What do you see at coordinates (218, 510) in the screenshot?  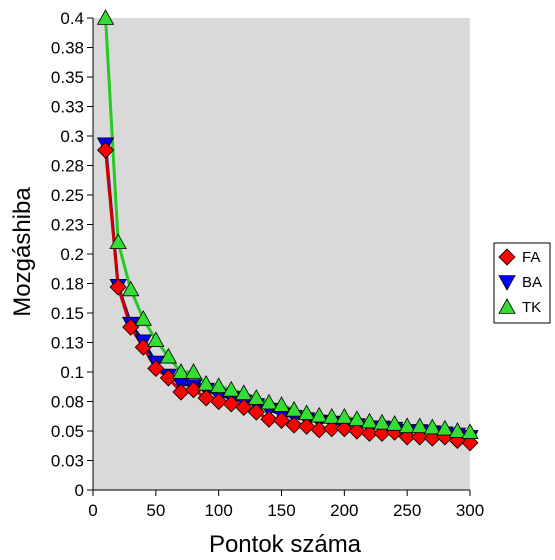 I see `x-tick-label: 100` at bounding box center [218, 510].